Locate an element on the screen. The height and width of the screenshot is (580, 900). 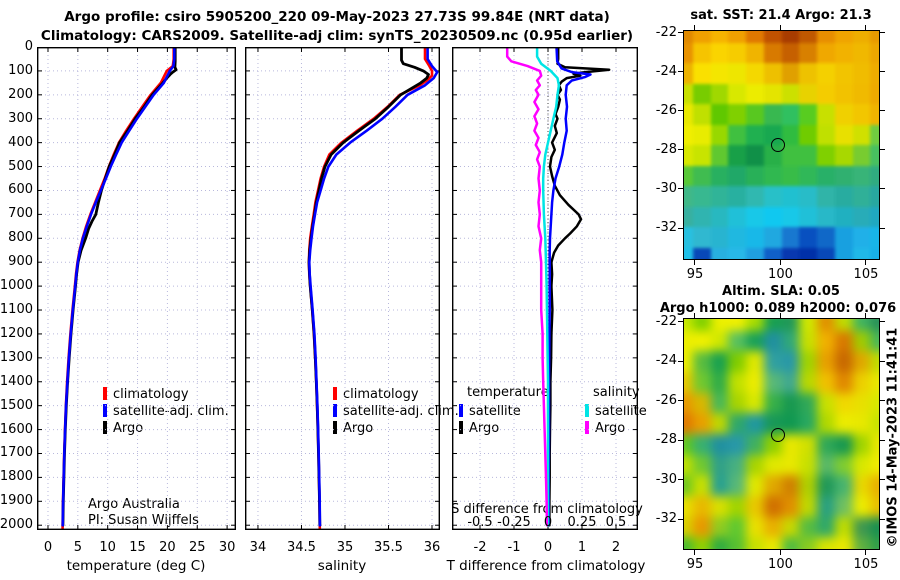
sst_map-float-position-marker is located at coordinates (778, 145).